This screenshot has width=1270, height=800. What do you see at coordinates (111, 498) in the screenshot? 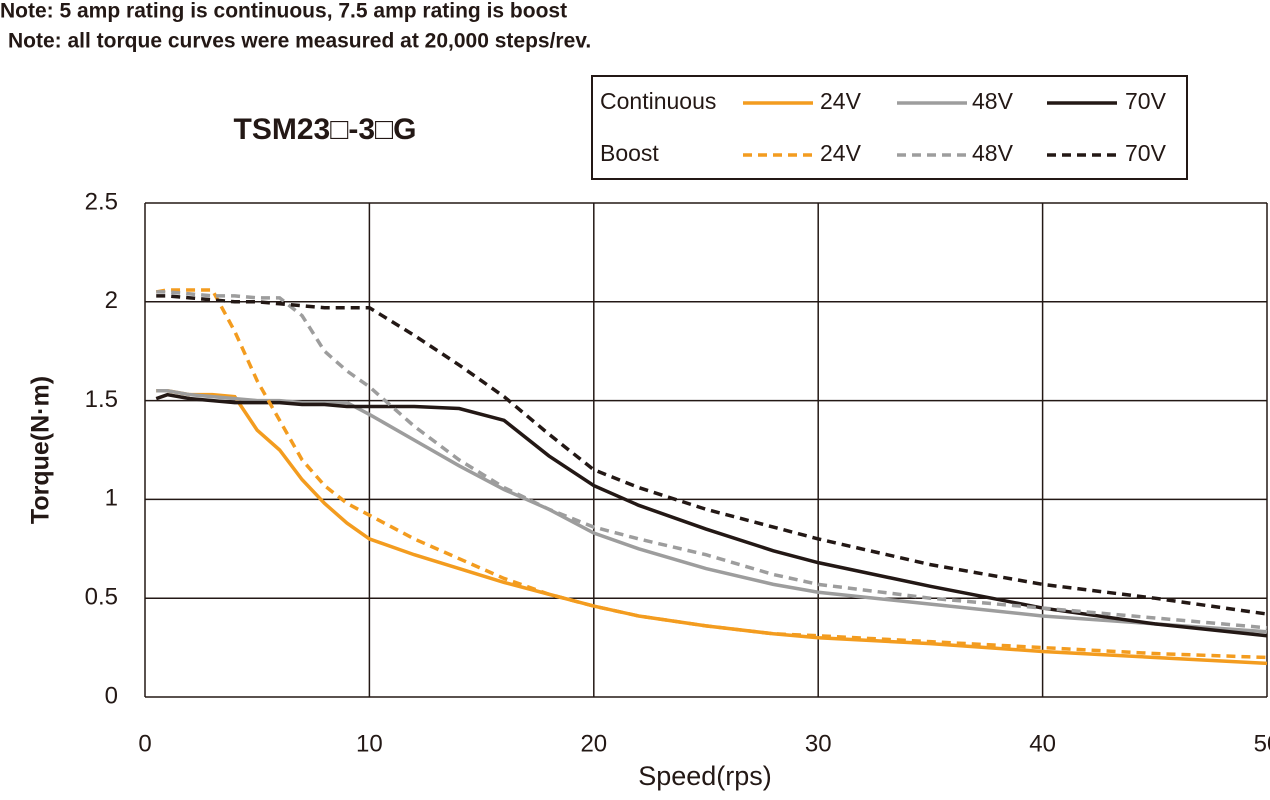
I see `y-tick-label: 1` at bounding box center [111, 498].